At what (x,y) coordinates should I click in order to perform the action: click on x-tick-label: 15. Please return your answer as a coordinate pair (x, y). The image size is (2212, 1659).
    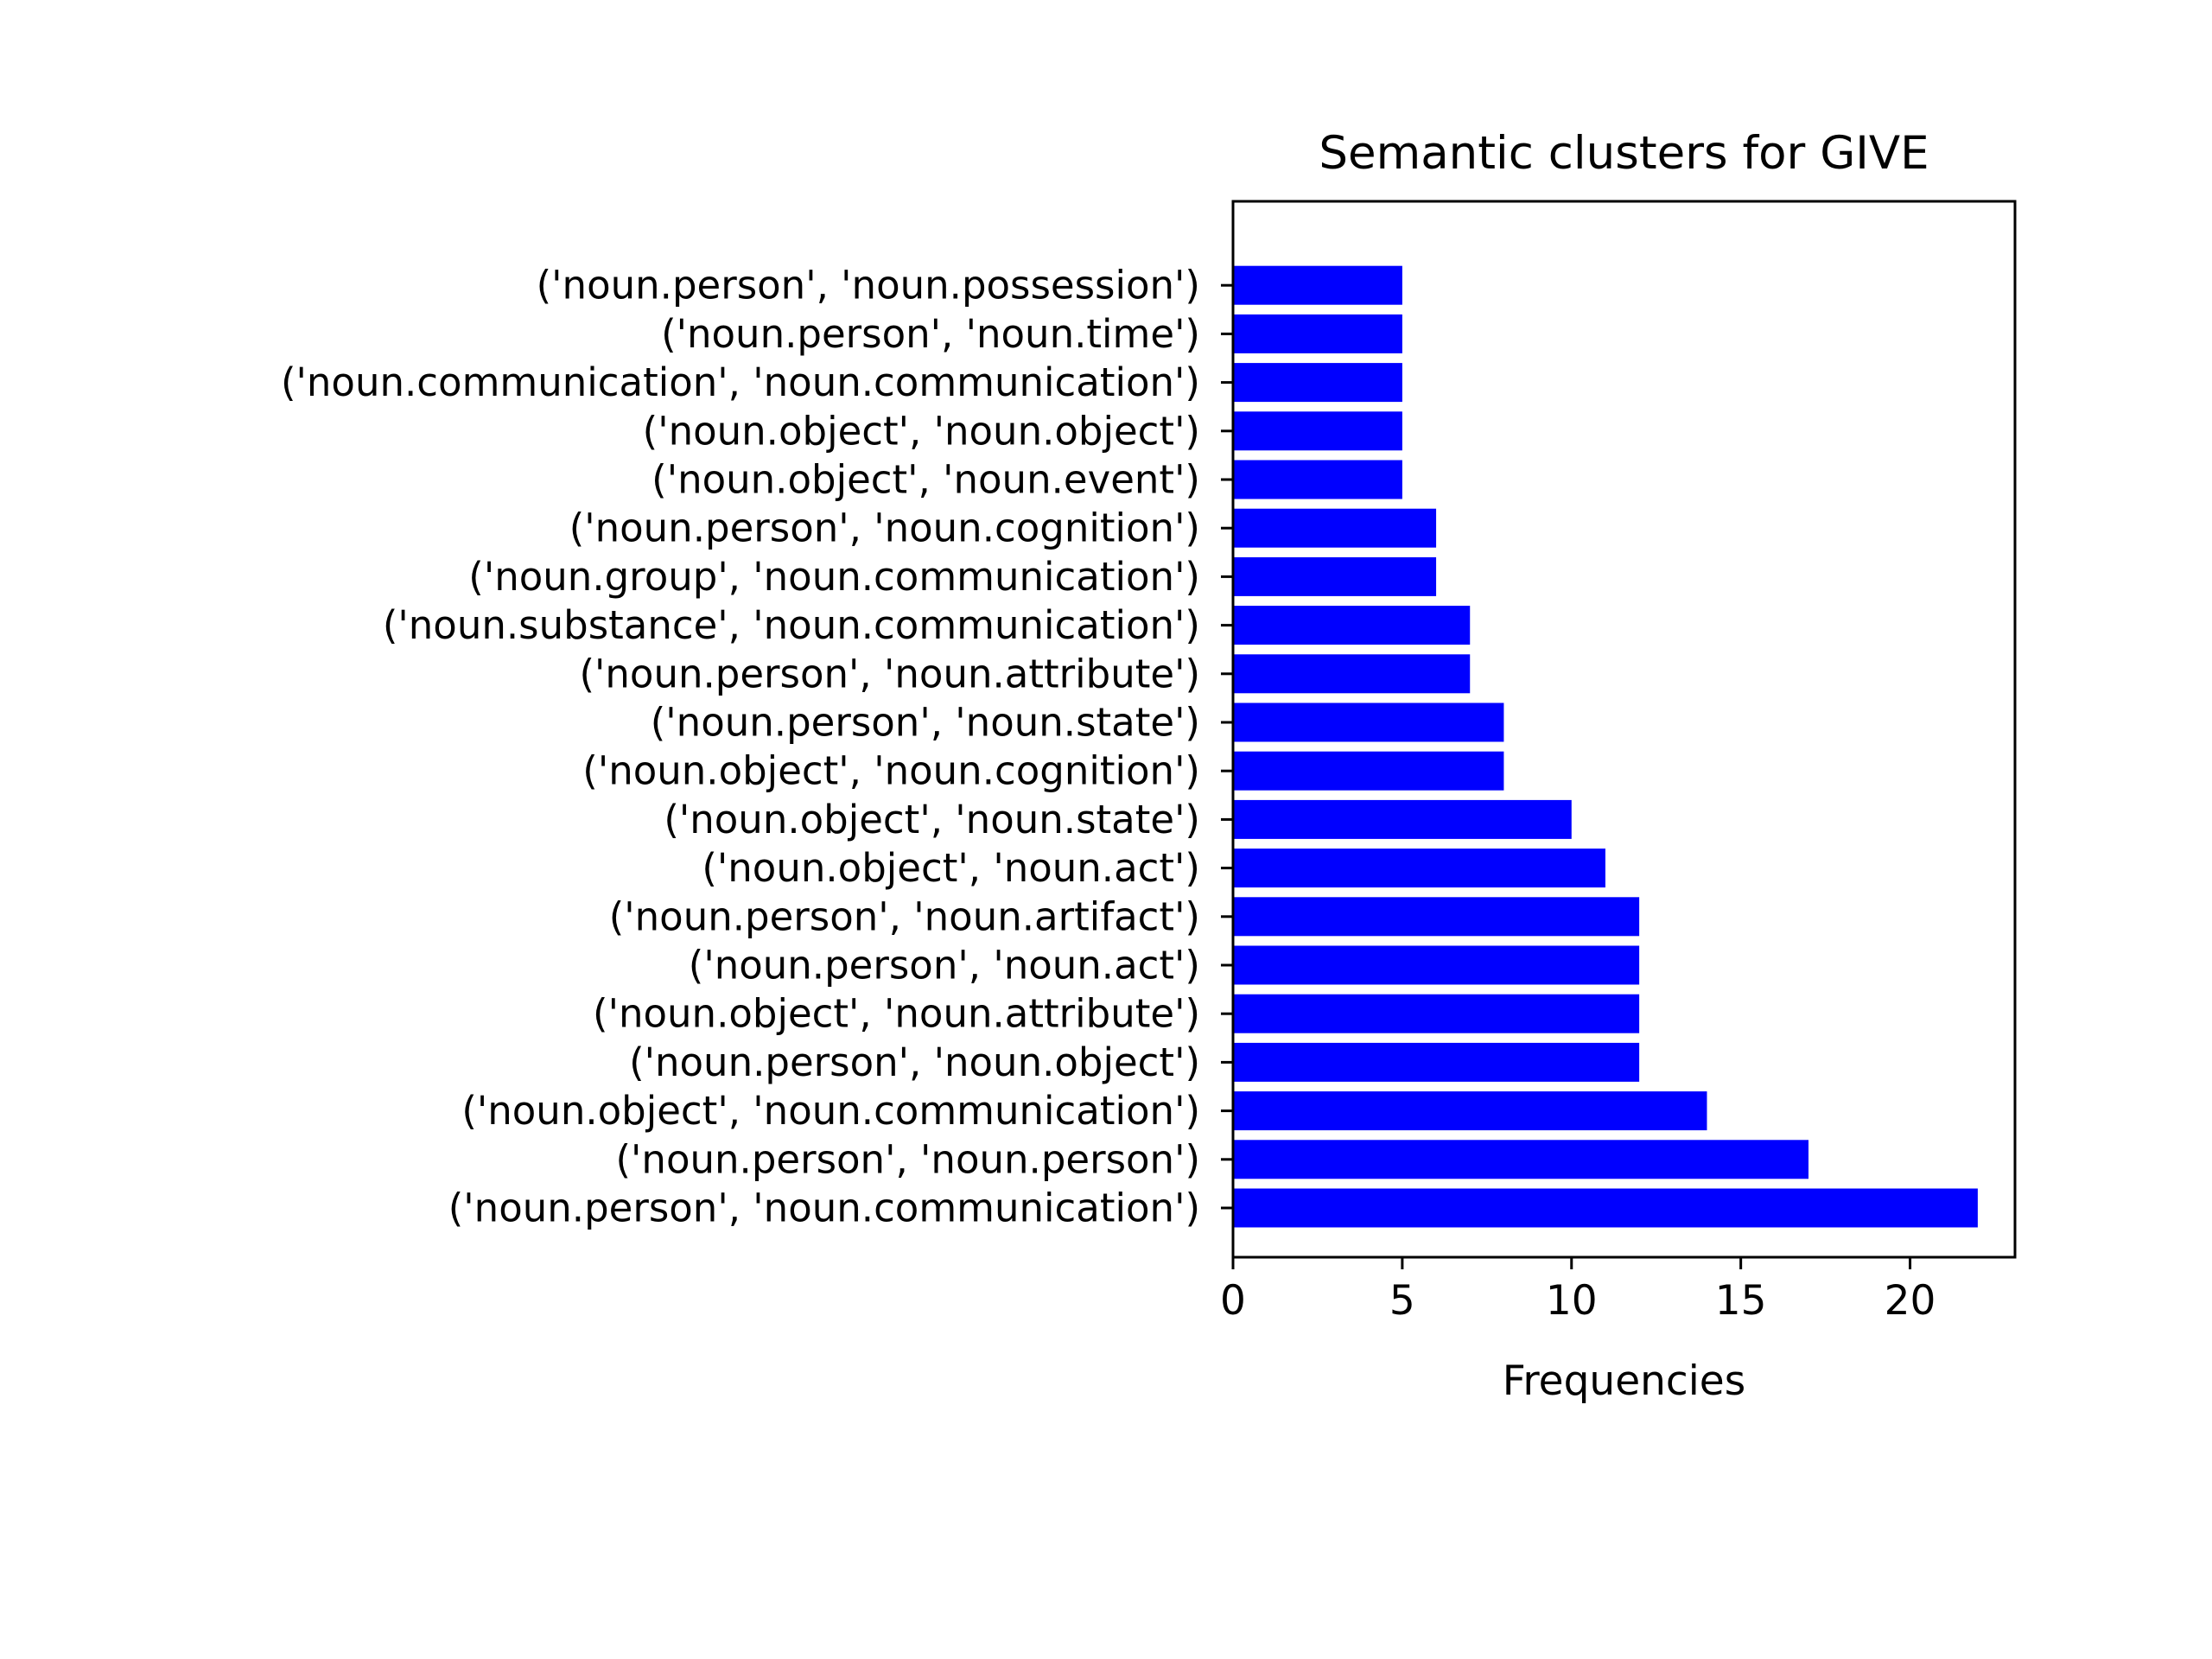
    Looking at the image, I should click on (1741, 1301).